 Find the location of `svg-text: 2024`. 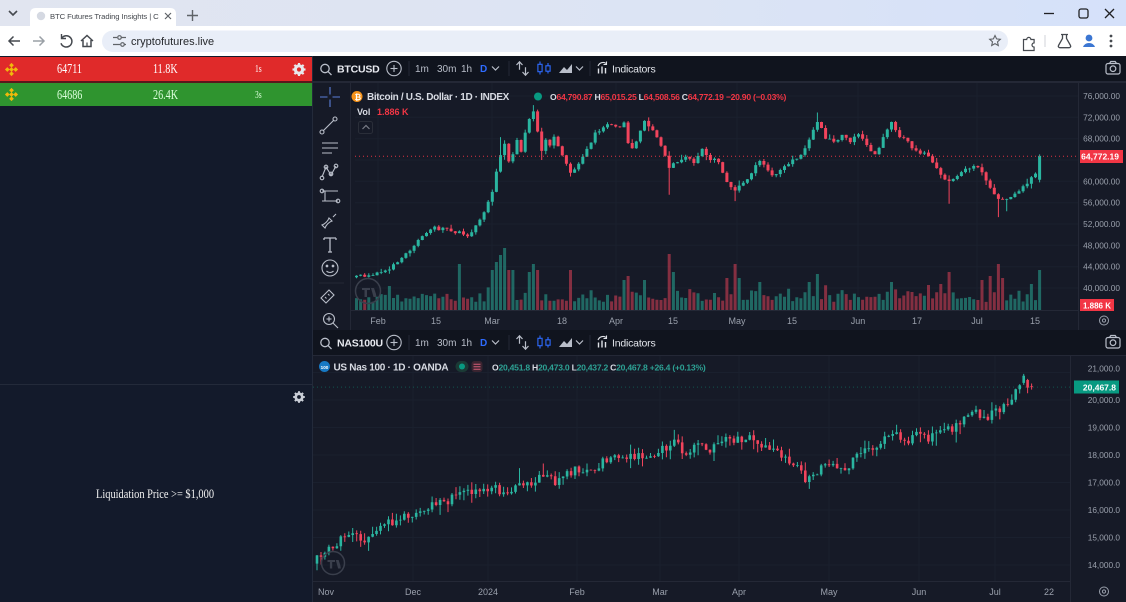

svg-text: 2024 is located at coordinates (488, 592).